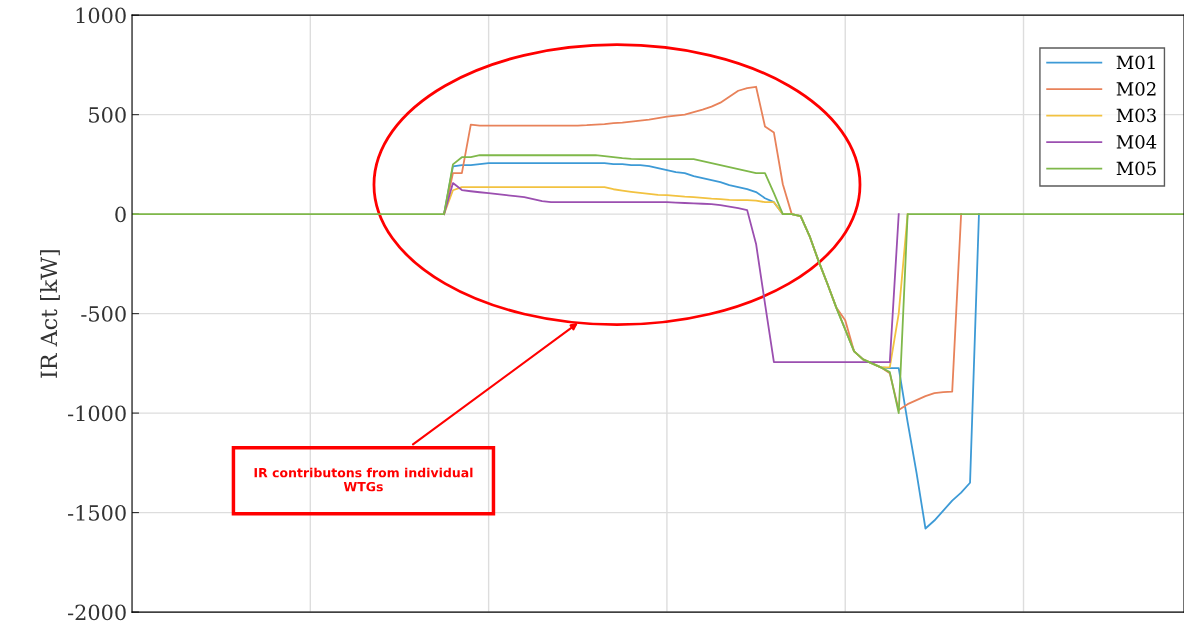 This screenshot has height=631, width=1184. I want to click on annotation: IR contributons from individual WTGs, so click(363, 479).